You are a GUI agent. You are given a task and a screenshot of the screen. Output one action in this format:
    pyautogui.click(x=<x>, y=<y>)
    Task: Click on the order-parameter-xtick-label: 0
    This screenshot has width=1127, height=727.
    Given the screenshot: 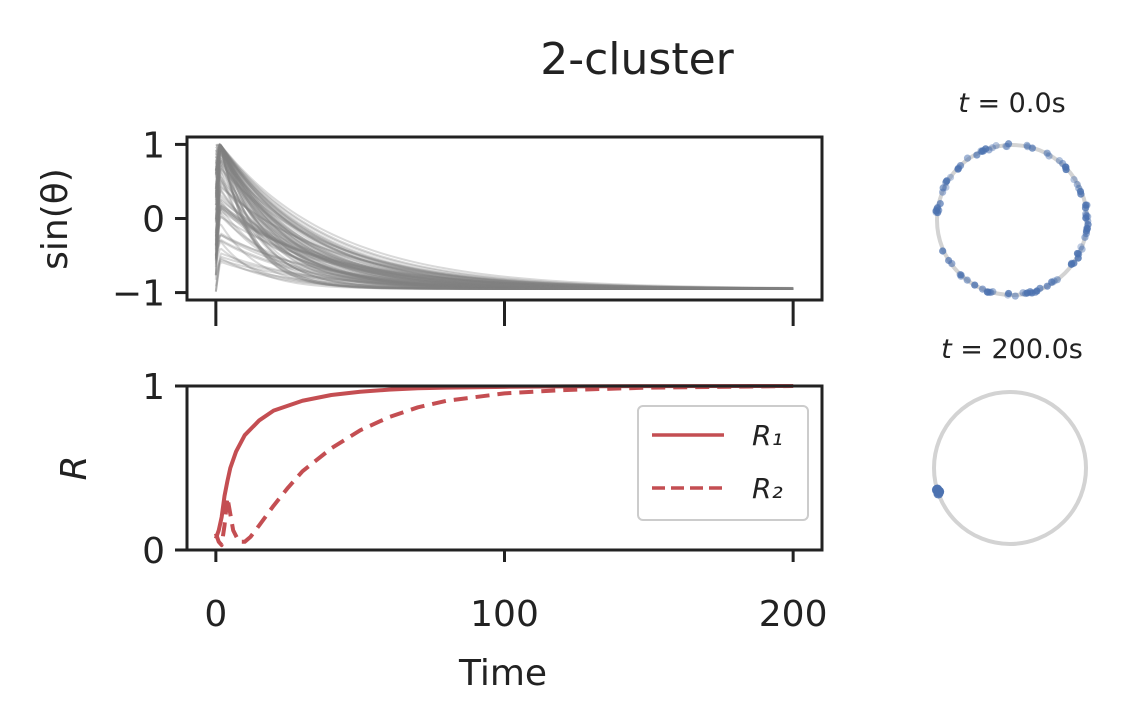 What is the action you would take?
    pyautogui.click(x=215, y=614)
    